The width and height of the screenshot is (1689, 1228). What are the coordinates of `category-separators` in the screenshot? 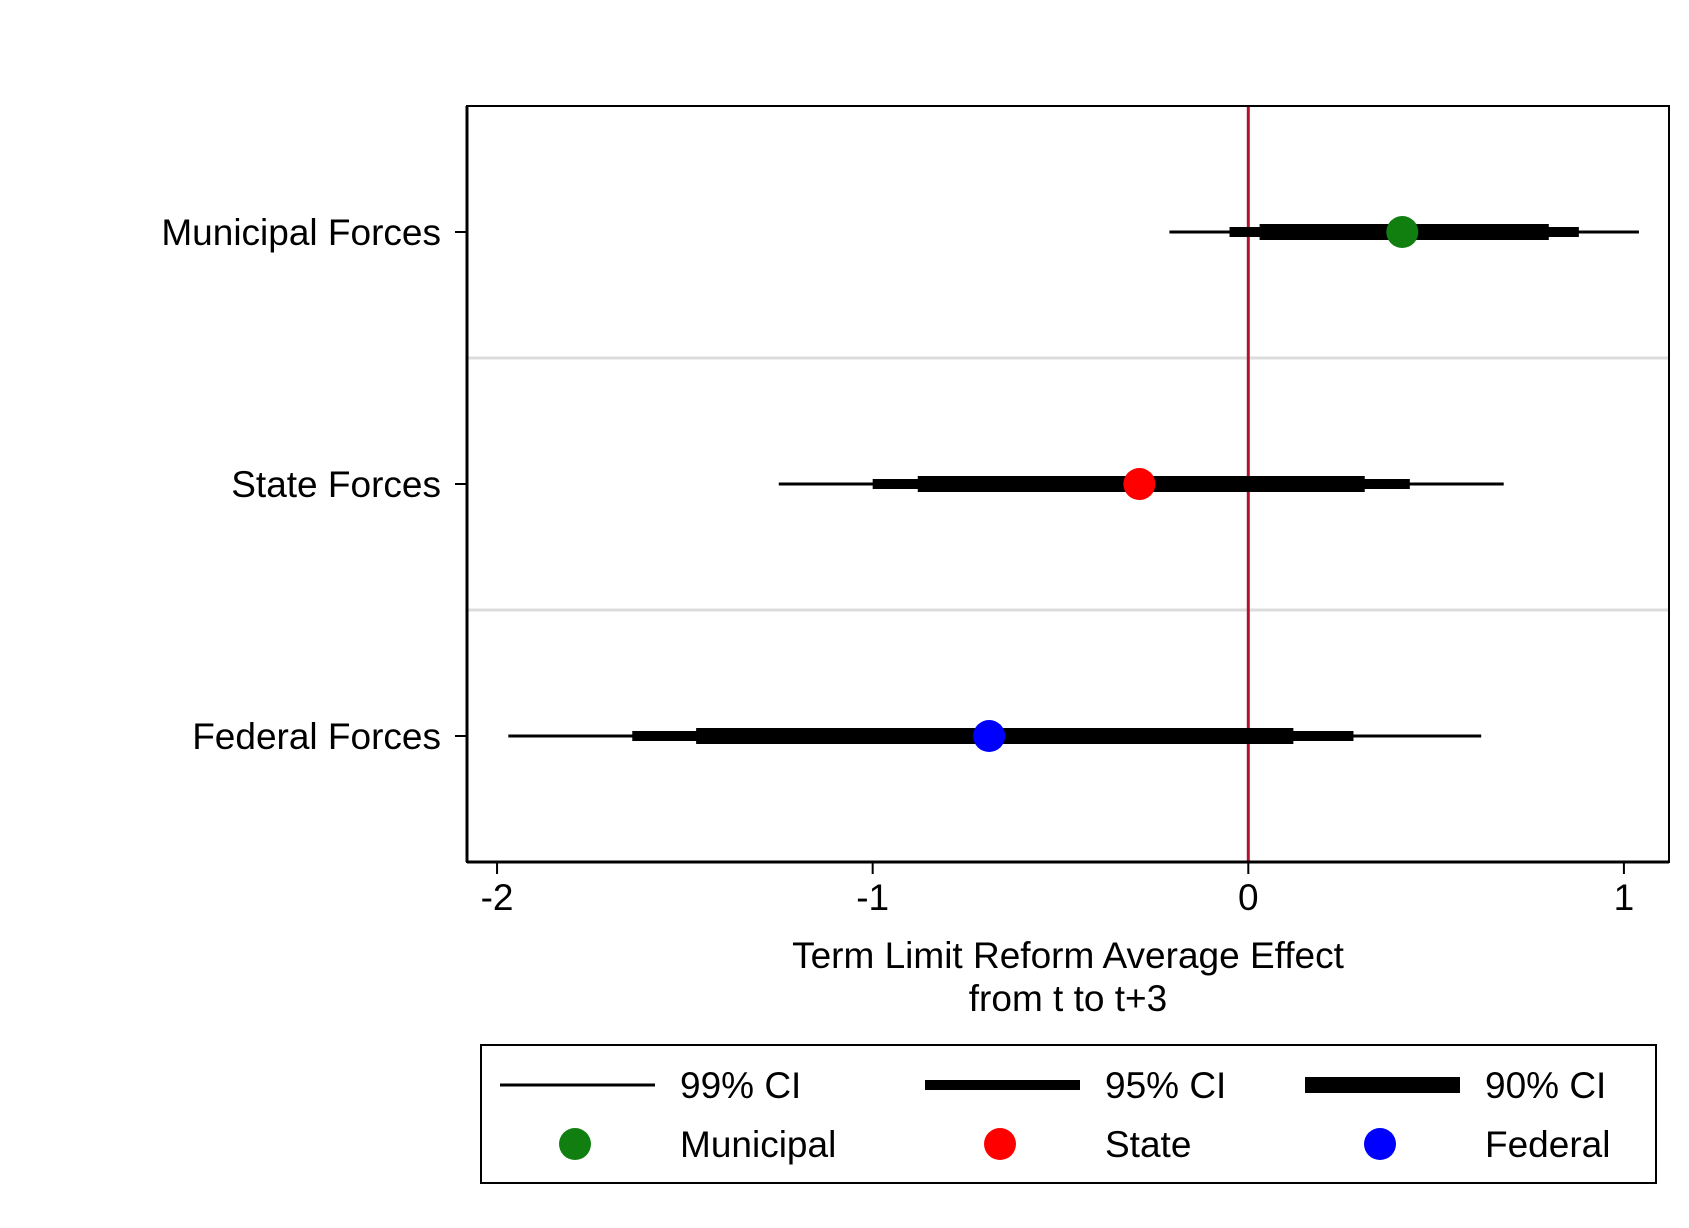 It's located at (1068, 484).